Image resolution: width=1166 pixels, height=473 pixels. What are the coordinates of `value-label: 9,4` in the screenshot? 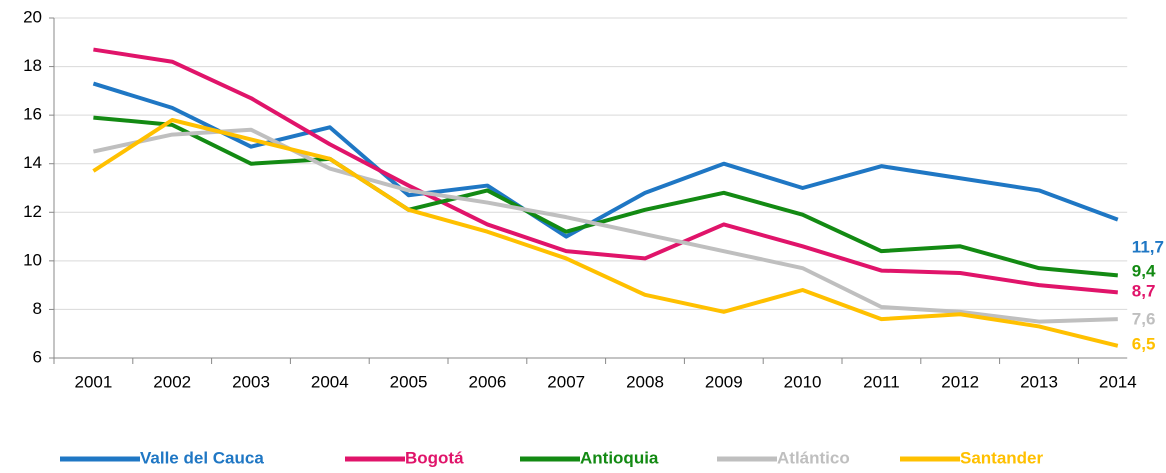 It's located at (1144, 270).